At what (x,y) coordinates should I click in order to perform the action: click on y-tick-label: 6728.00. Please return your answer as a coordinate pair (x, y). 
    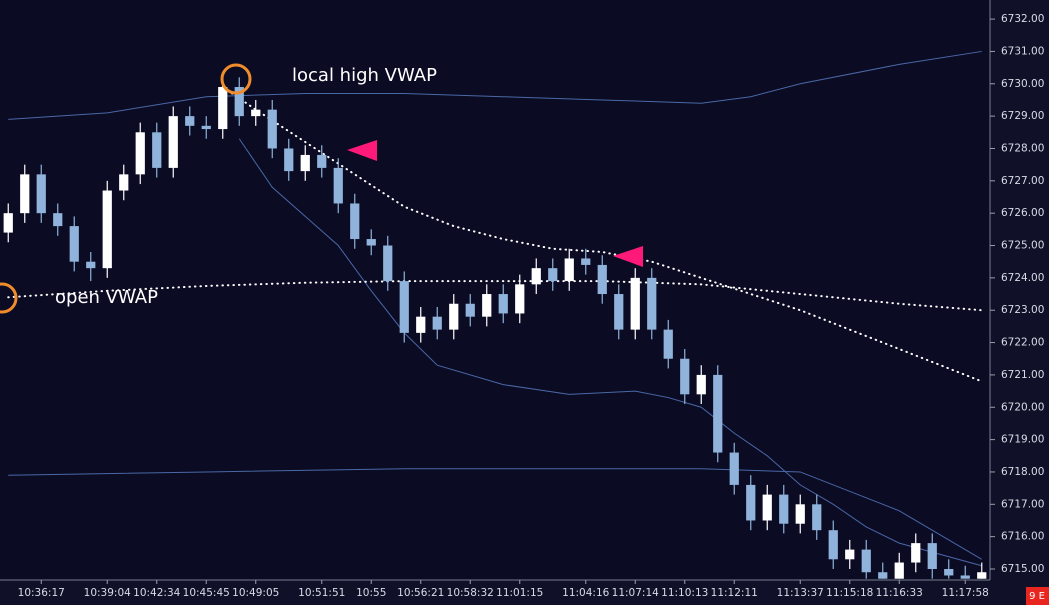
    Looking at the image, I should click on (1022, 148).